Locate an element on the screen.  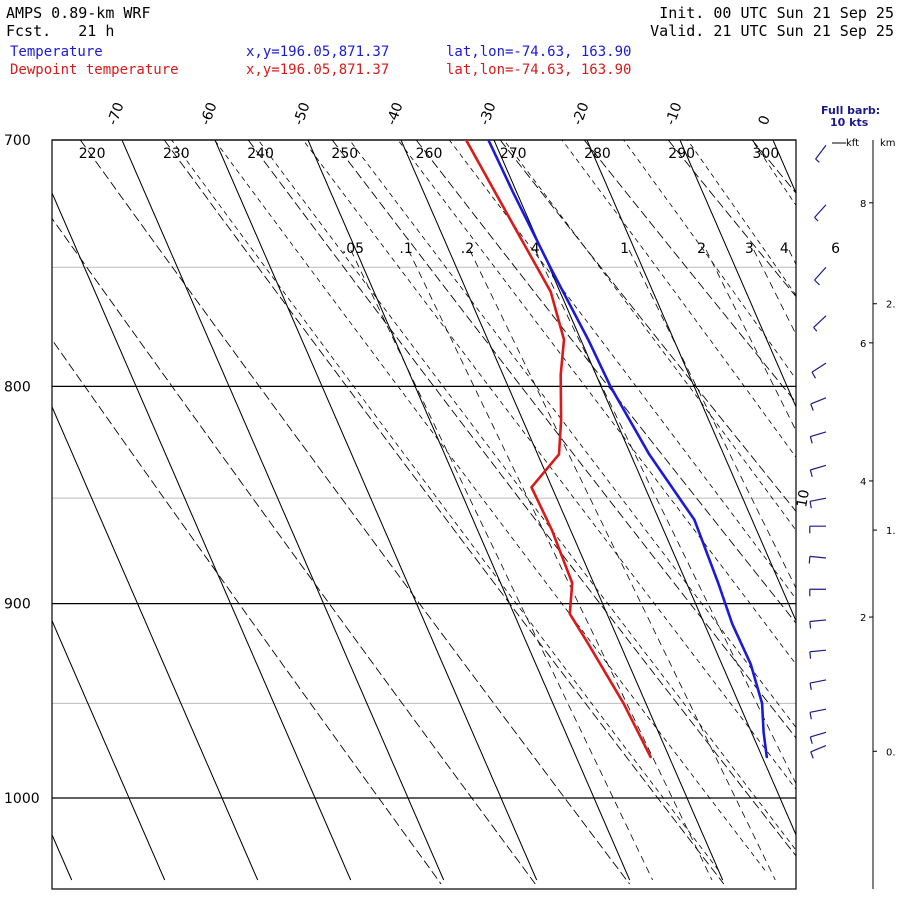
height-axis: Full barb:10 kts kft km 8 6 4 2 2. 1. 0. is located at coordinates (858, 496).